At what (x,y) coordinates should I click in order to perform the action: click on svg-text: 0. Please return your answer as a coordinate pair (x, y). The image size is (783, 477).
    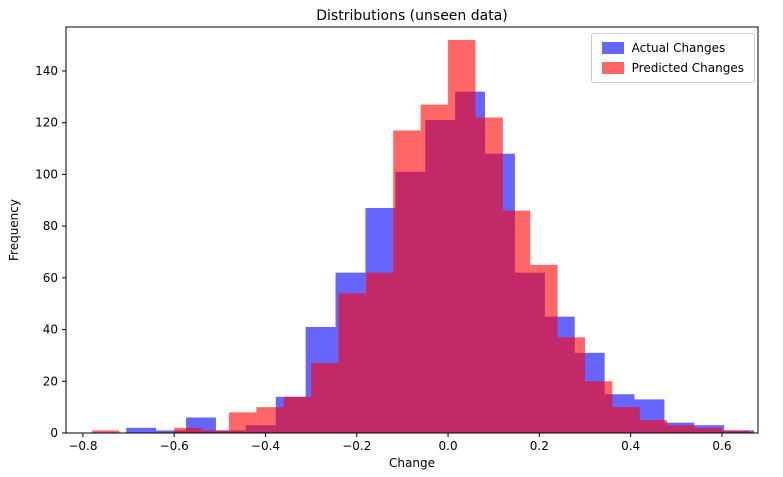
    Looking at the image, I should click on (54, 433).